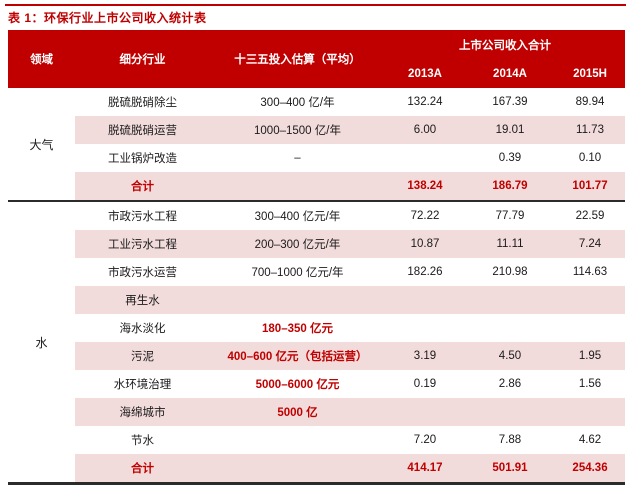 The height and width of the screenshot is (494, 631). Describe the element at coordinates (510, 384) in the screenshot. I see `value-2014-cell: 2.86` at that location.